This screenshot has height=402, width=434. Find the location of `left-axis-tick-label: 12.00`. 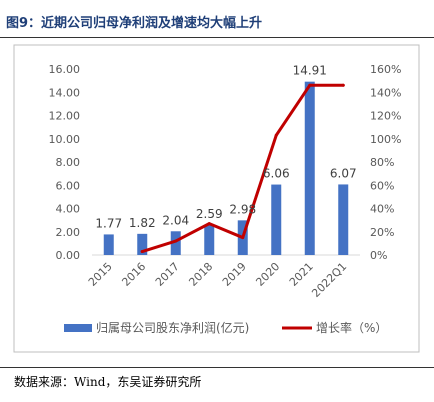

left-axis-tick-label: 12.00 is located at coordinates (65, 116).